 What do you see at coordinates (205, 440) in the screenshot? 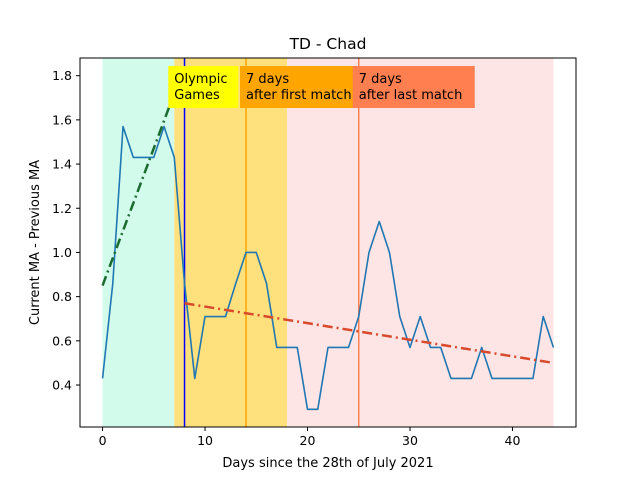
I see `x-tick-label-1: 10` at bounding box center [205, 440].